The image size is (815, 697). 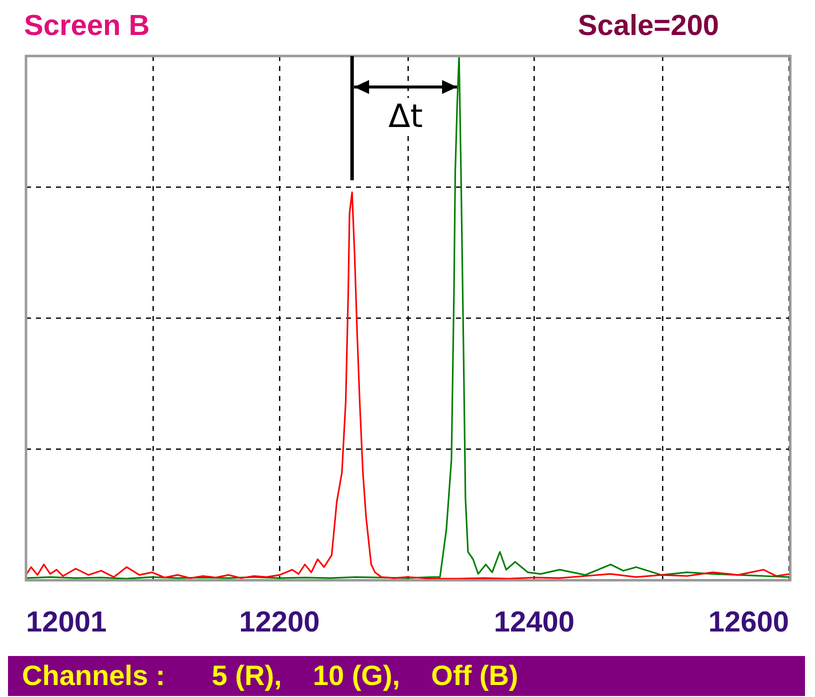 What do you see at coordinates (748, 622) in the screenshot?
I see `x-tick-label: 12600` at bounding box center [748, 622].